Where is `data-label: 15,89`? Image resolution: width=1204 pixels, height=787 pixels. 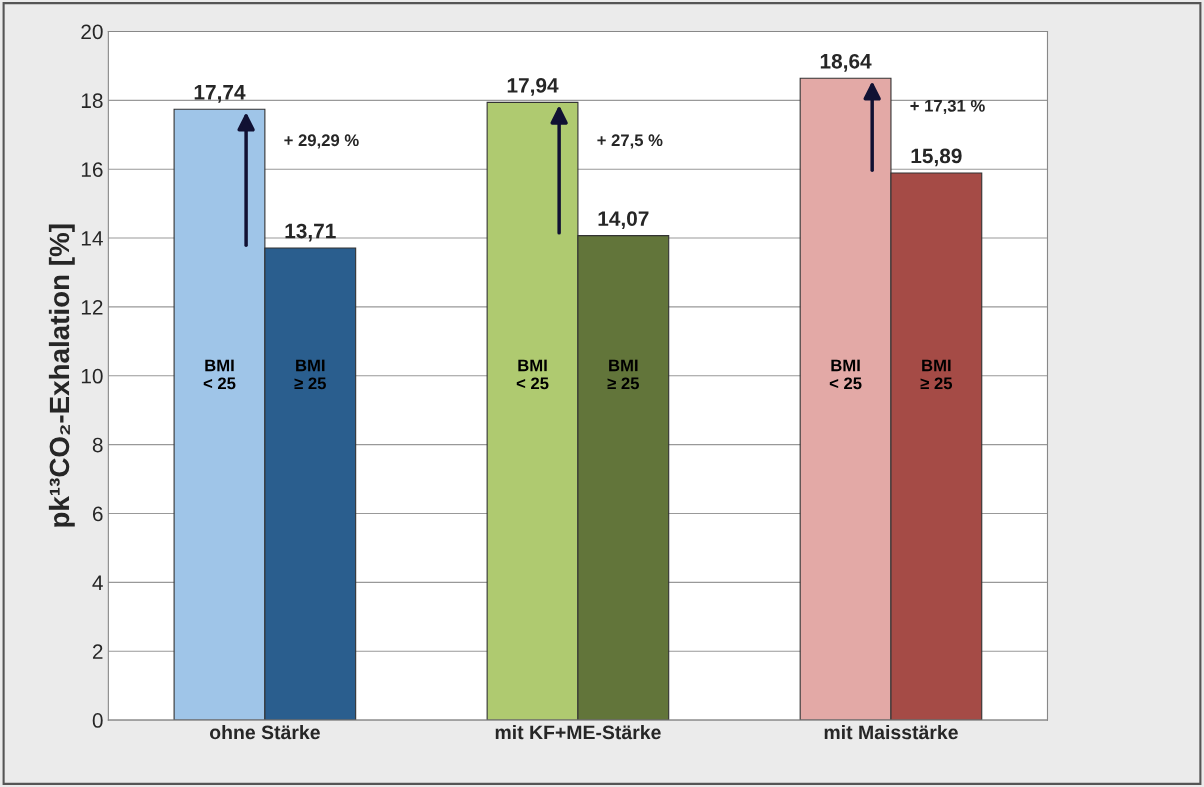
data-label: 15,89 is located at coordinates (936, 157).